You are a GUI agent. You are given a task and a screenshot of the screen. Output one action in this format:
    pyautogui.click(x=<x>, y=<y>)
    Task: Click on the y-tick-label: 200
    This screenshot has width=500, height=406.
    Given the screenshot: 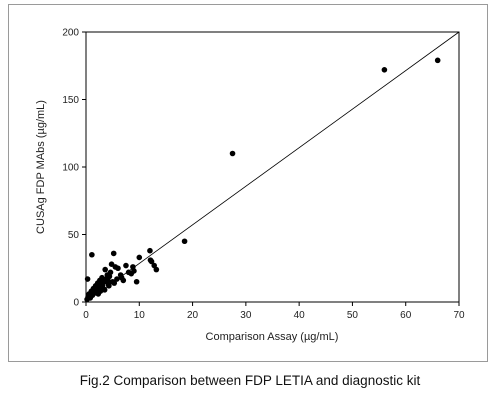 What is the action you would take?
    pyautogui.click(x=70, y=33)
    